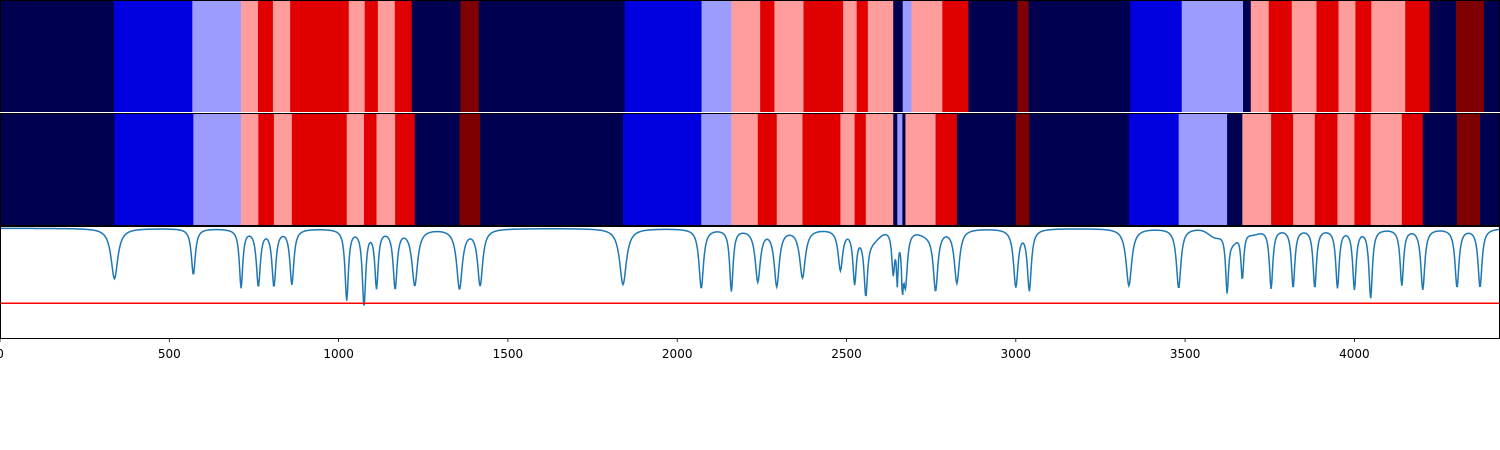  What do you see at coordinates (1016, 354) in the screenshot?
I see `x-tick-label-3000: 3000` at bounding box center [1016, 354].